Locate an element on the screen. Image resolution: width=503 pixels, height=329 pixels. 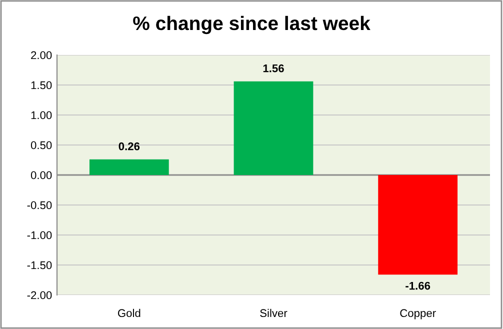
y-tick-label: -2.00 is located at coordinates (39, 295).